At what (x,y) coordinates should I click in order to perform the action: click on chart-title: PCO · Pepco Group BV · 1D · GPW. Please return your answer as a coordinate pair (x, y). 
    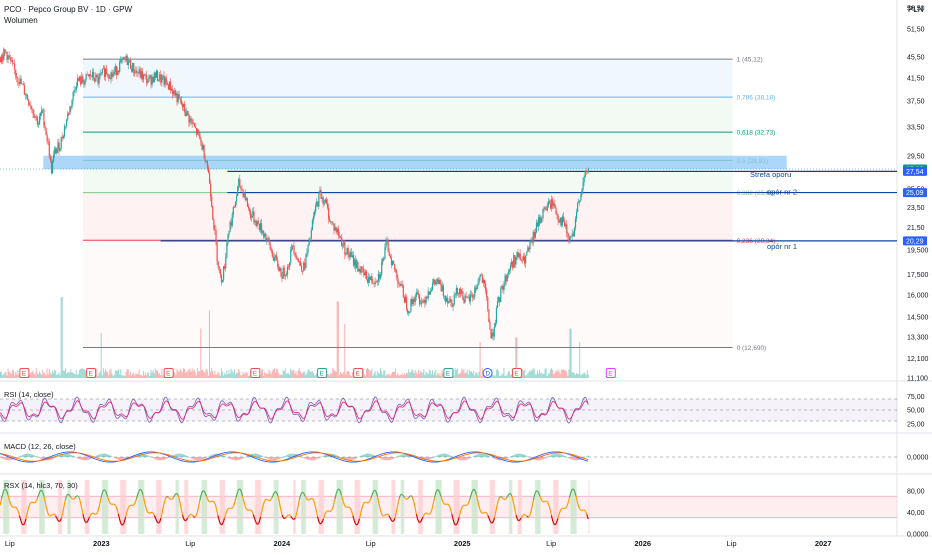
    Looking at the image, I should click on (68, 9).